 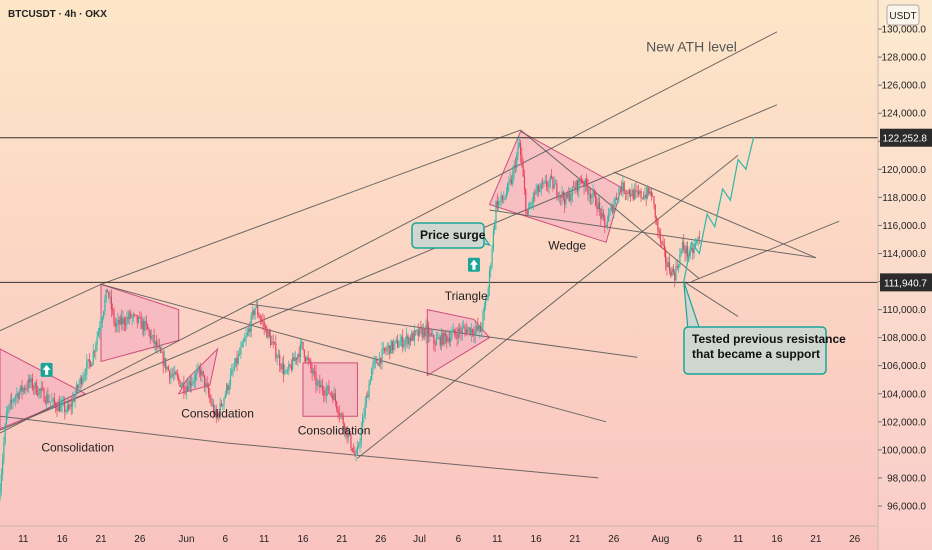 What do you see at coordinates (719, 209) in the screenshot?
I see `projection-path` at bounding box center [719, 209].